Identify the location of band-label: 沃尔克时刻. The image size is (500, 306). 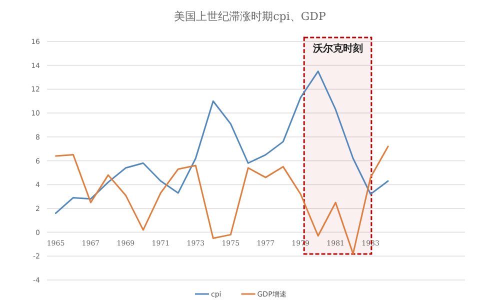
(337, 48).